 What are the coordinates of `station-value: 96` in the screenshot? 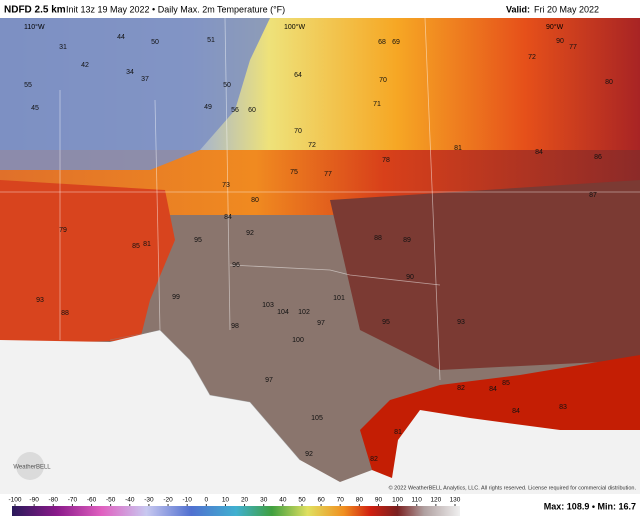 It's located at (236, 265).